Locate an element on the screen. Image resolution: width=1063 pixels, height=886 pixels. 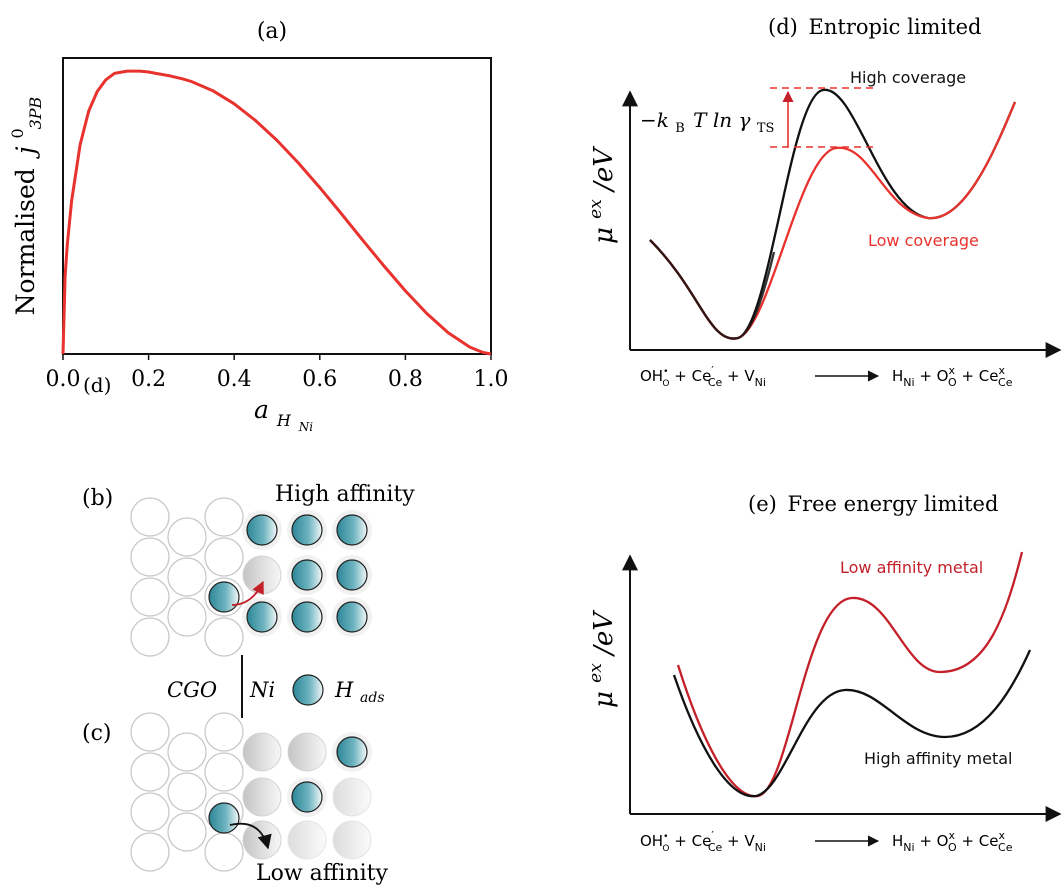
ts-annotation: −k B T ln γ TS is located at coordinates (707, 122).